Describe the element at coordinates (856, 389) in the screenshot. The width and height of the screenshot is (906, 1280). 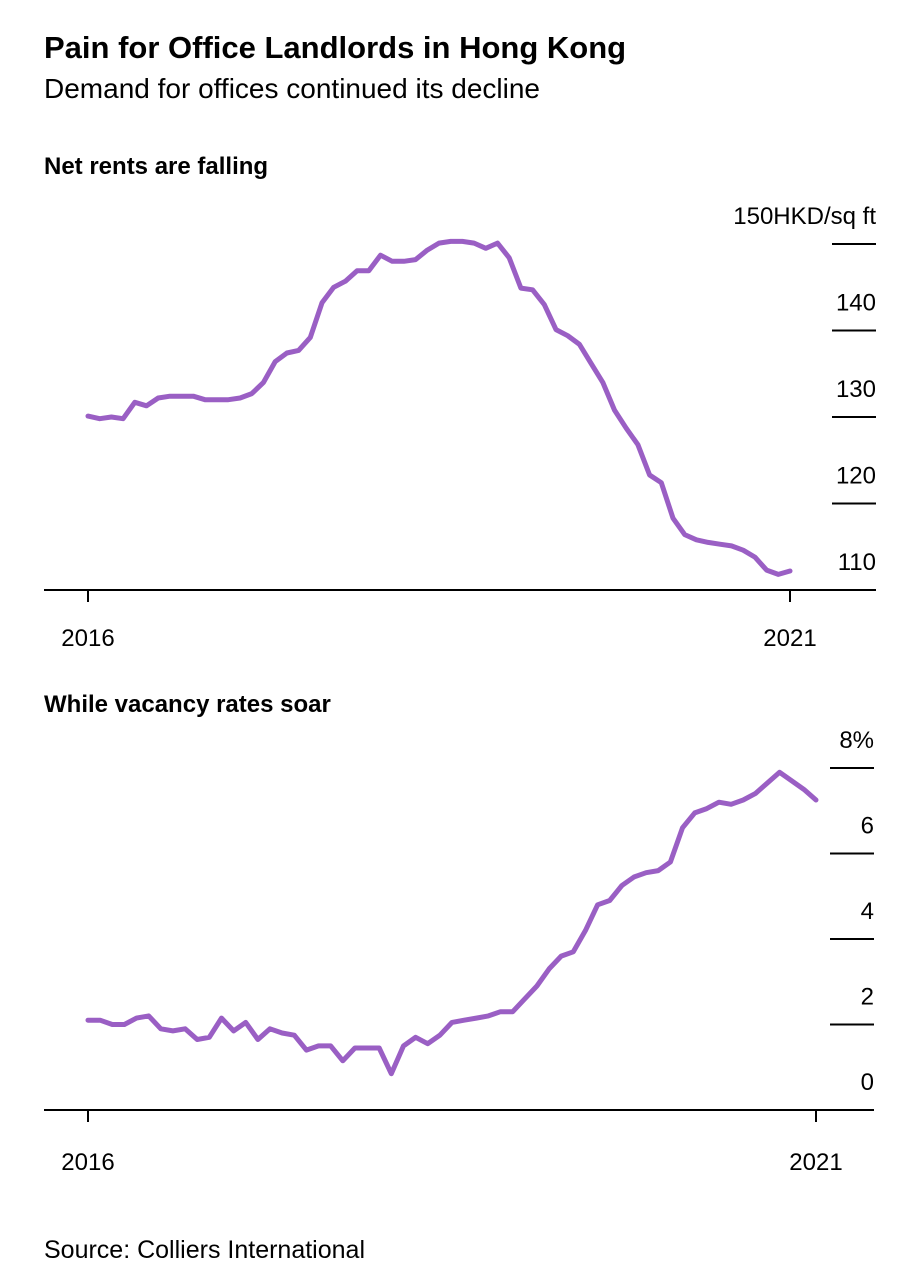
I see `y-tick-label: 130` at that location.